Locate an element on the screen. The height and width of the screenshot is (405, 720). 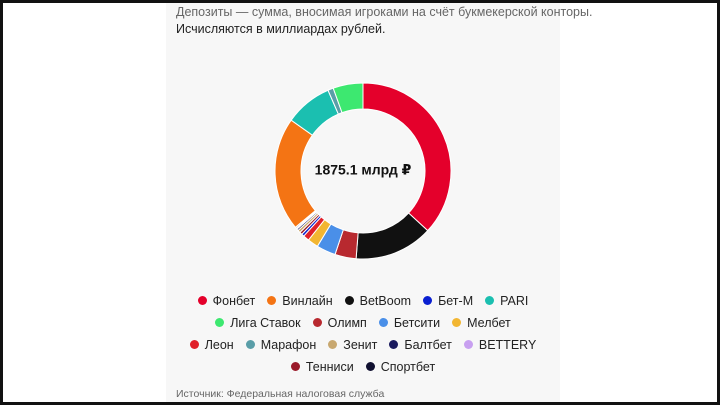
legend-label: Марафон is located at coordinates (288, 344).